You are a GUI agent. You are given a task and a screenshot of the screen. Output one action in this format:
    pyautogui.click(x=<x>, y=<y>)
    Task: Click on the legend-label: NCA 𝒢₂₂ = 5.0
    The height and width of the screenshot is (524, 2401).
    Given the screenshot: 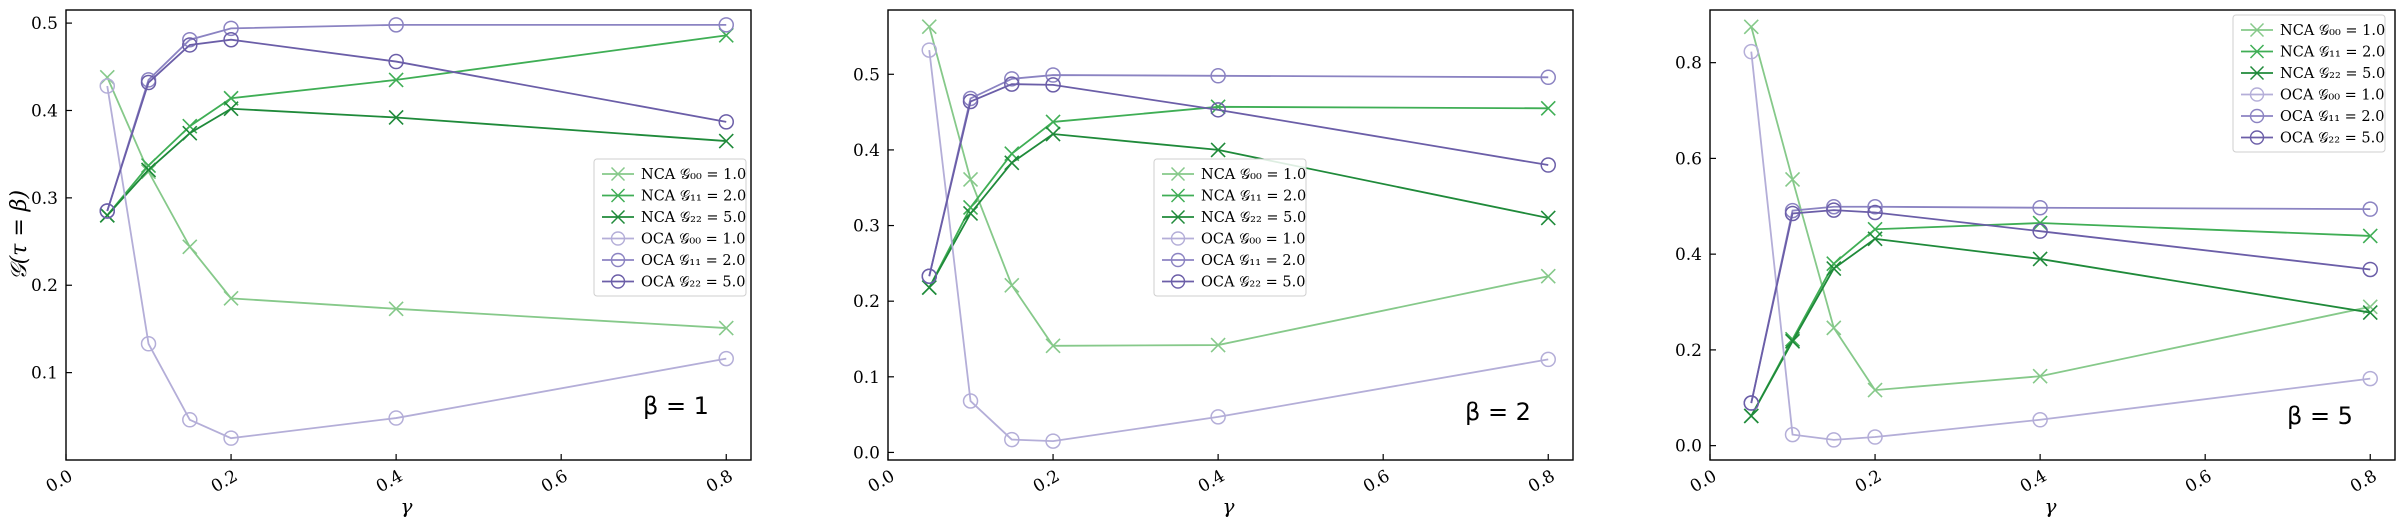 What is the action you would take?
    pyautogui.click(x=693, y=218)
    